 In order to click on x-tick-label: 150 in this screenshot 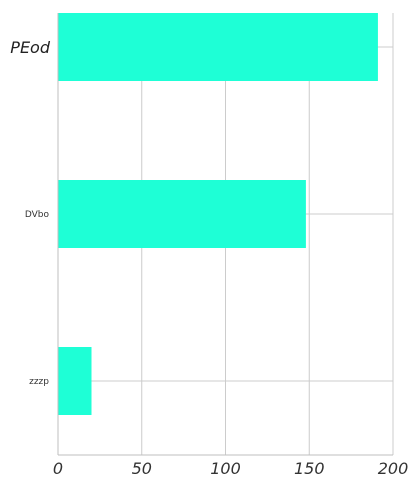, I will do `click(309, 468)`.